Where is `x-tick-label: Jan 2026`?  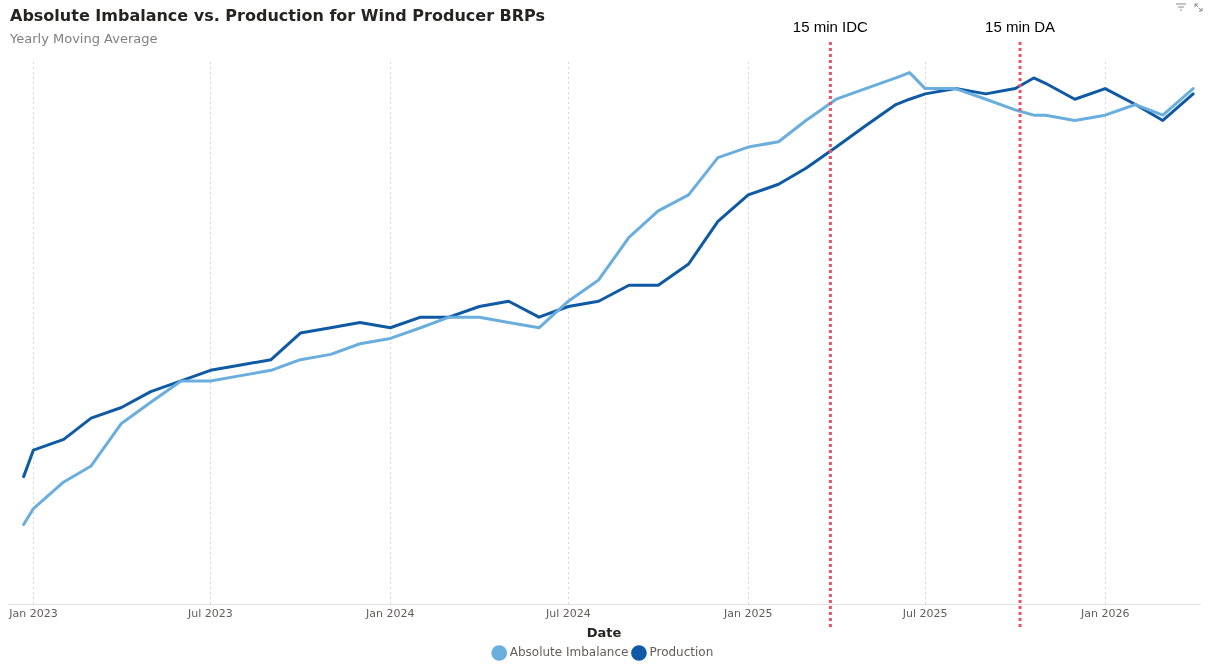
x-tick-label: Jan 2026 is located at coordinates (1104, 613).